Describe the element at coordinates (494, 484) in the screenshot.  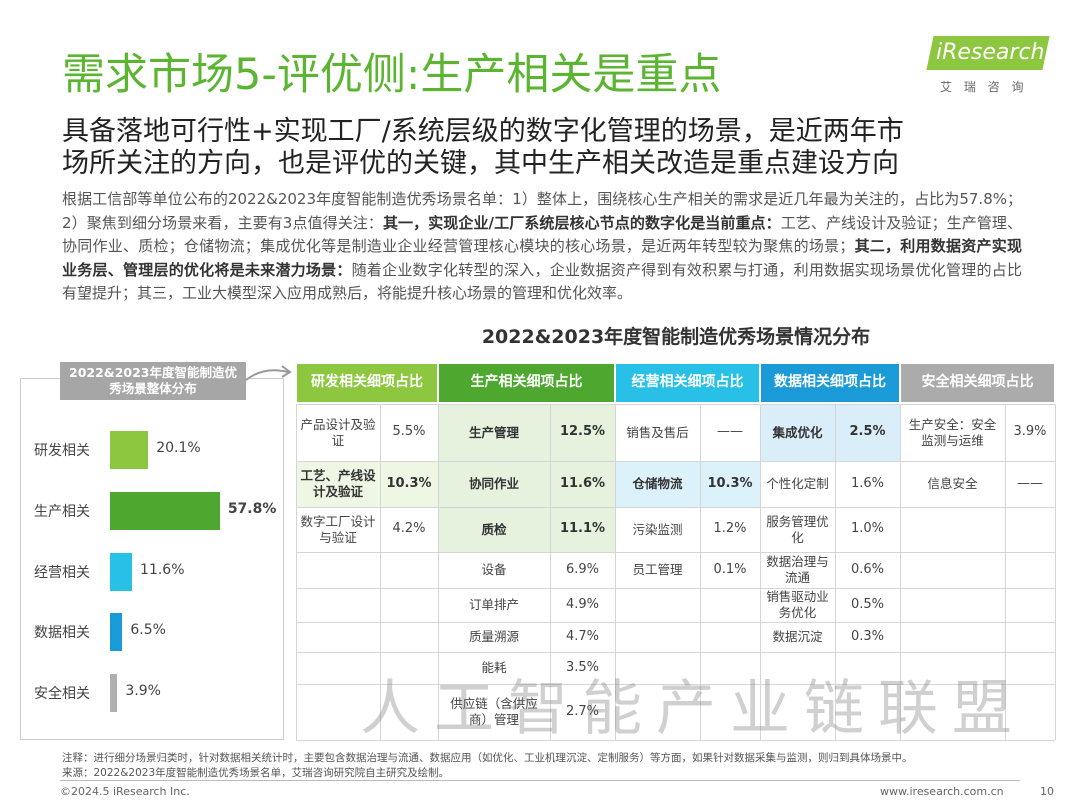
I see `cell-name: 协同作业` at that location.